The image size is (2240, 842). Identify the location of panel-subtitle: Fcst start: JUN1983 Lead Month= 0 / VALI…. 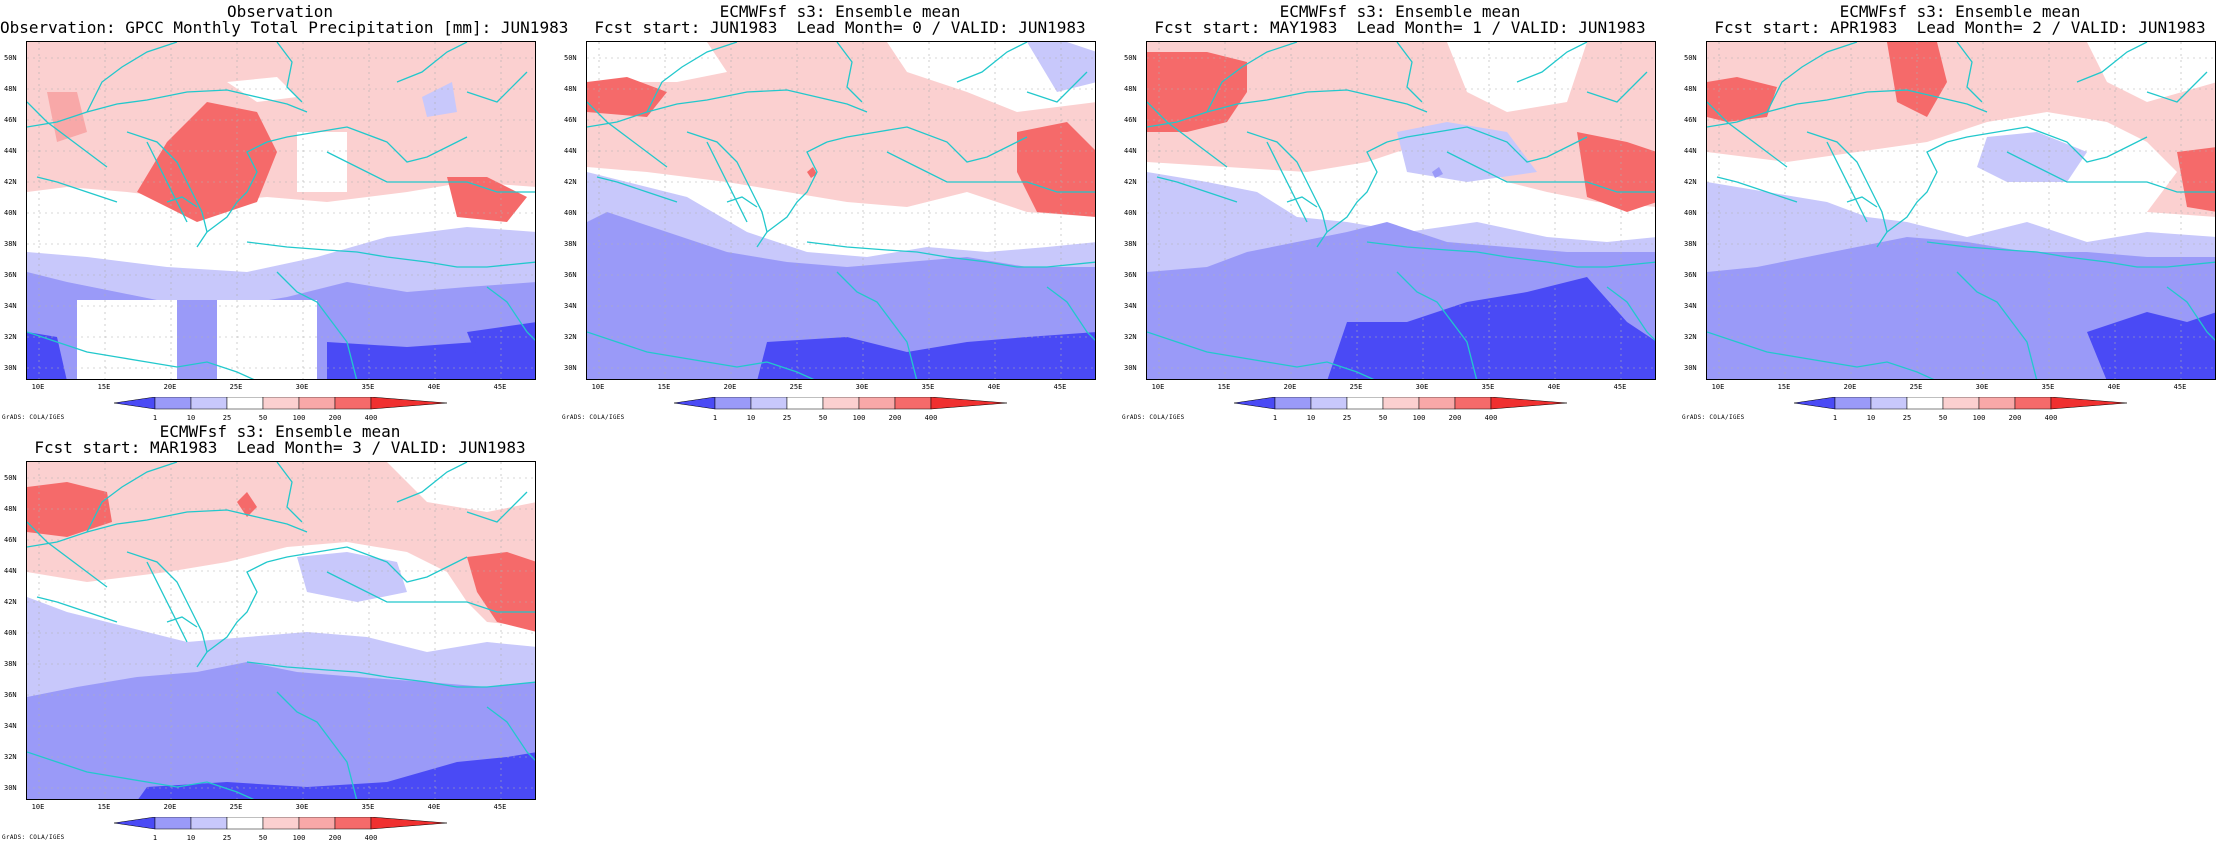
(840, 27).